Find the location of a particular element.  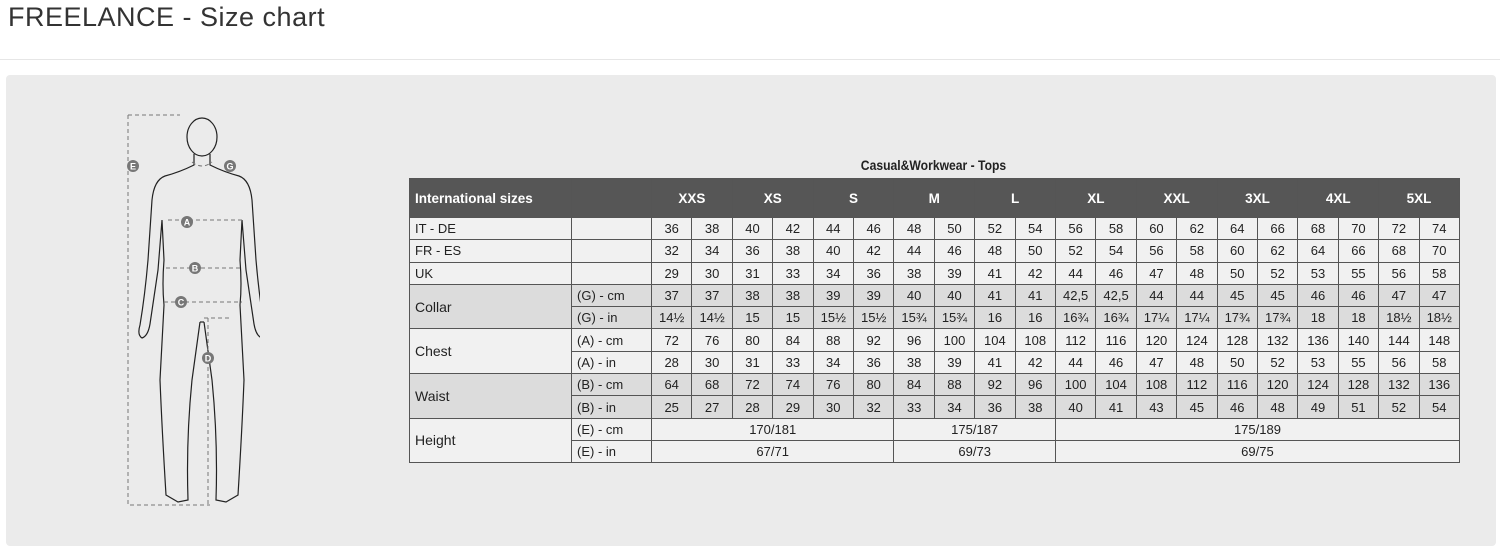

size-value: 124 is located at coordinates (1318, 385).